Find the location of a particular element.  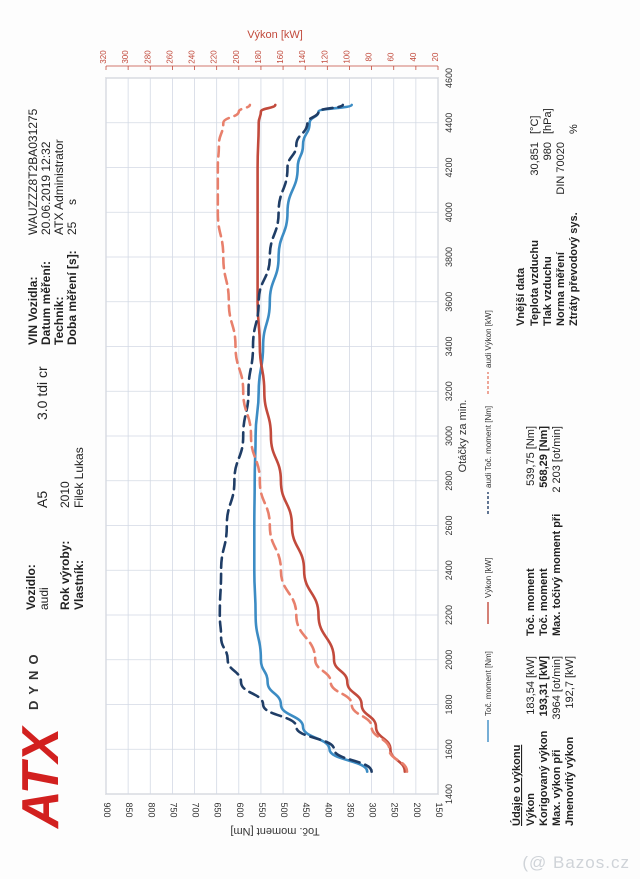

rpm-tick-label: 3200 is located at coordinates (449, 391).